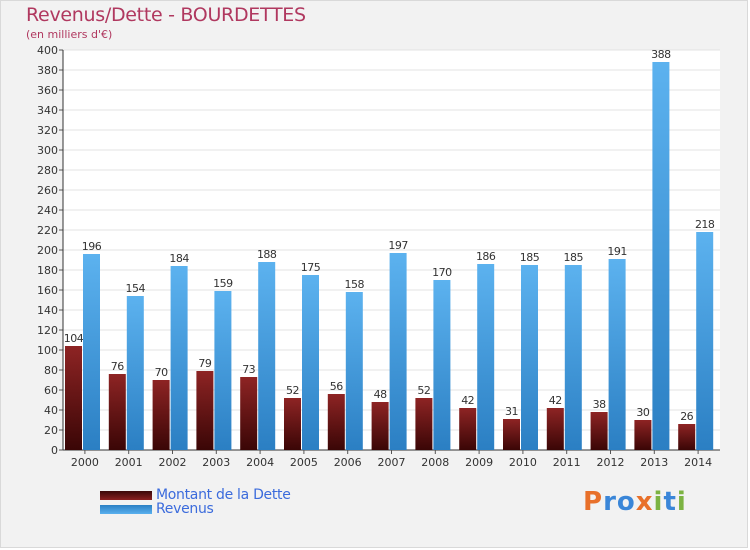 This screenshot has width=750, height=550. I want to click on data-label-debt: 48, so click(380, 394).